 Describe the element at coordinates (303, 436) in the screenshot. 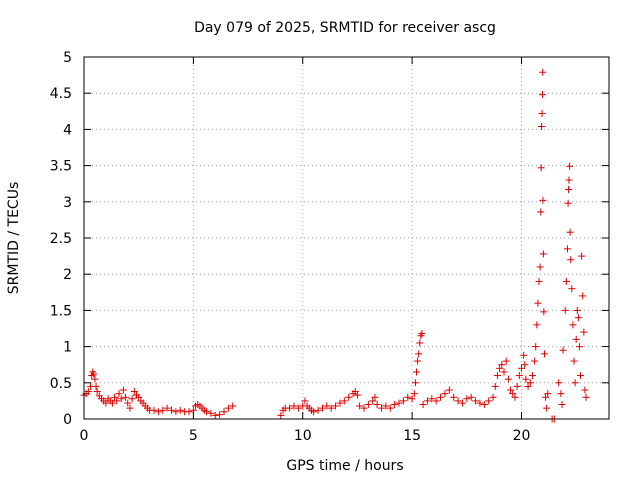

I see `x-tick-label: 10` at that location.